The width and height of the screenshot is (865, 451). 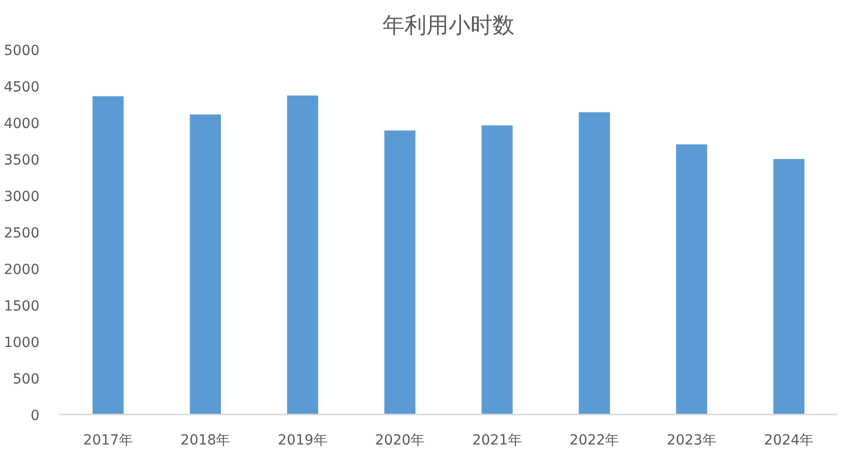 What do you see at coordinates (22, 234) in the screenshot?
I see `y-tick-label: 2500` at bounding box center [22, 234].